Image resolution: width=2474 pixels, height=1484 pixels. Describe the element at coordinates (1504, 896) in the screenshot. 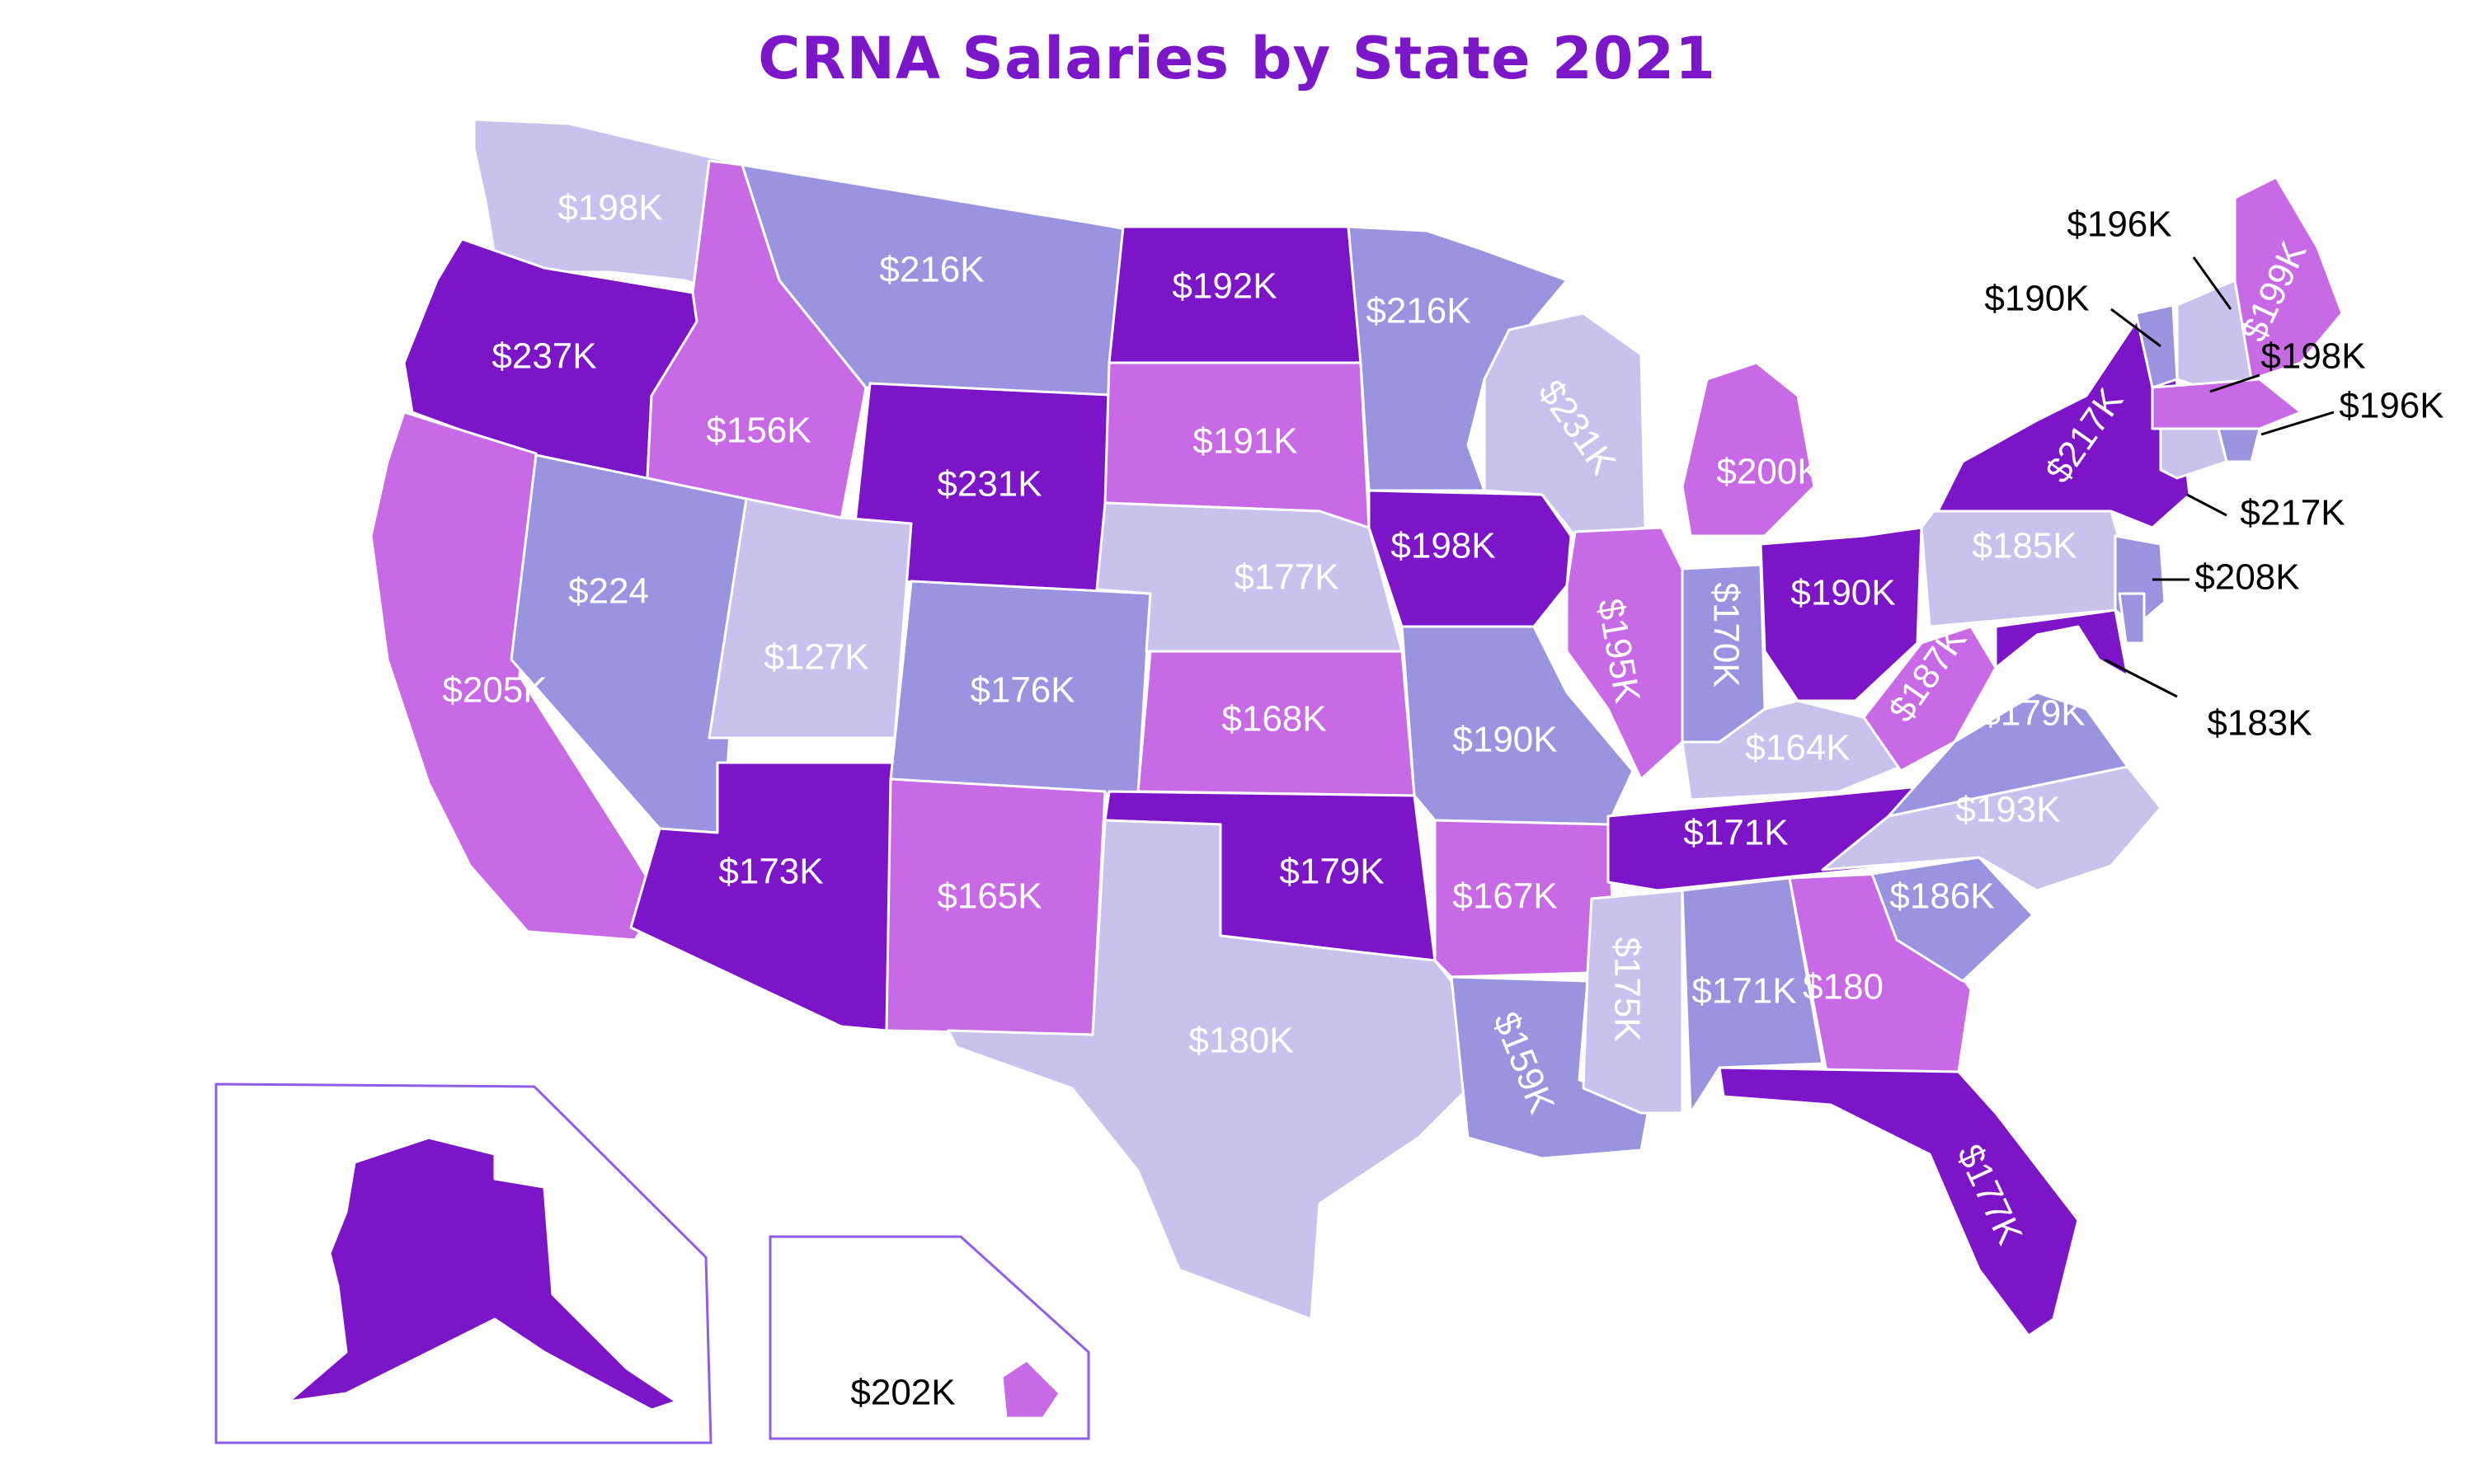

I see `state-label-ar: $167K` at that location.